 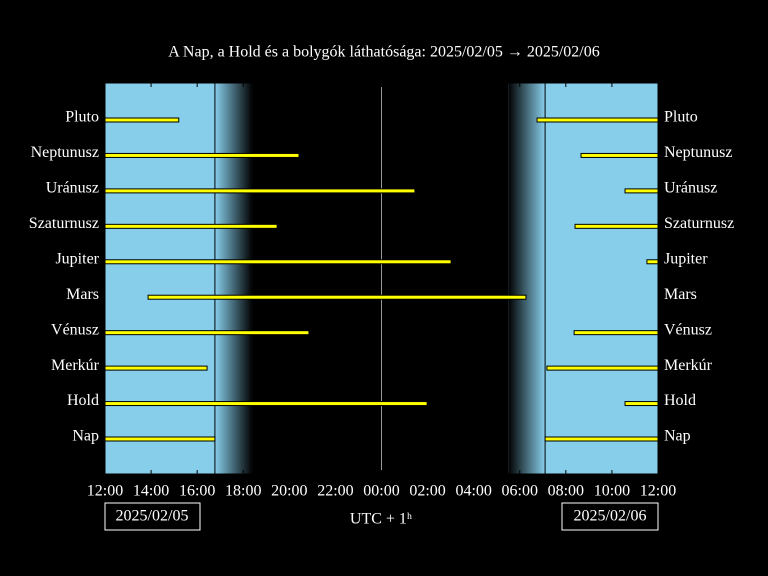 I want to click on dawn, so click(x=527, y=278).